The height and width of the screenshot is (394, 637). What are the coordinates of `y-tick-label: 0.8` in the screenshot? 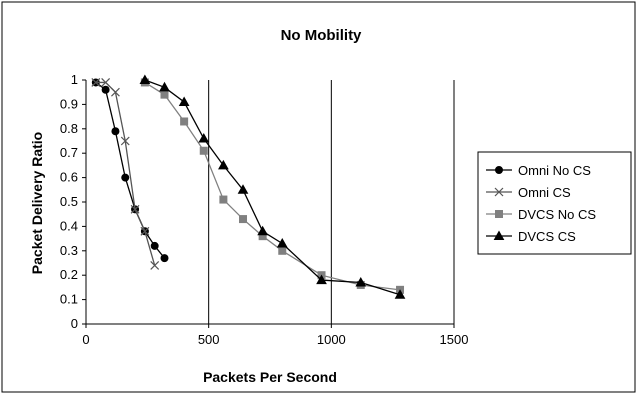 It's located at (69, 128).